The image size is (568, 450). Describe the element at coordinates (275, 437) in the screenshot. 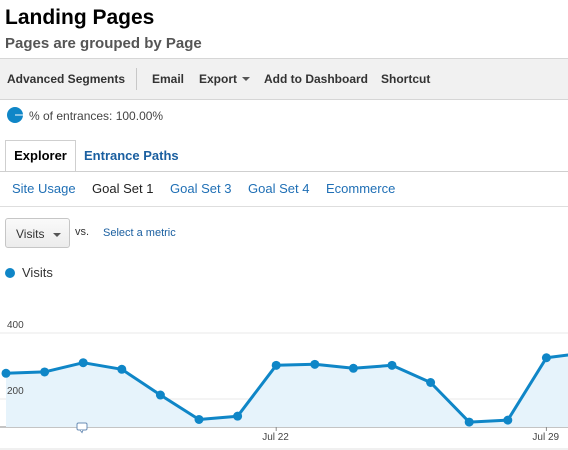

I see `x-tick-label: Jul 22` at that location.